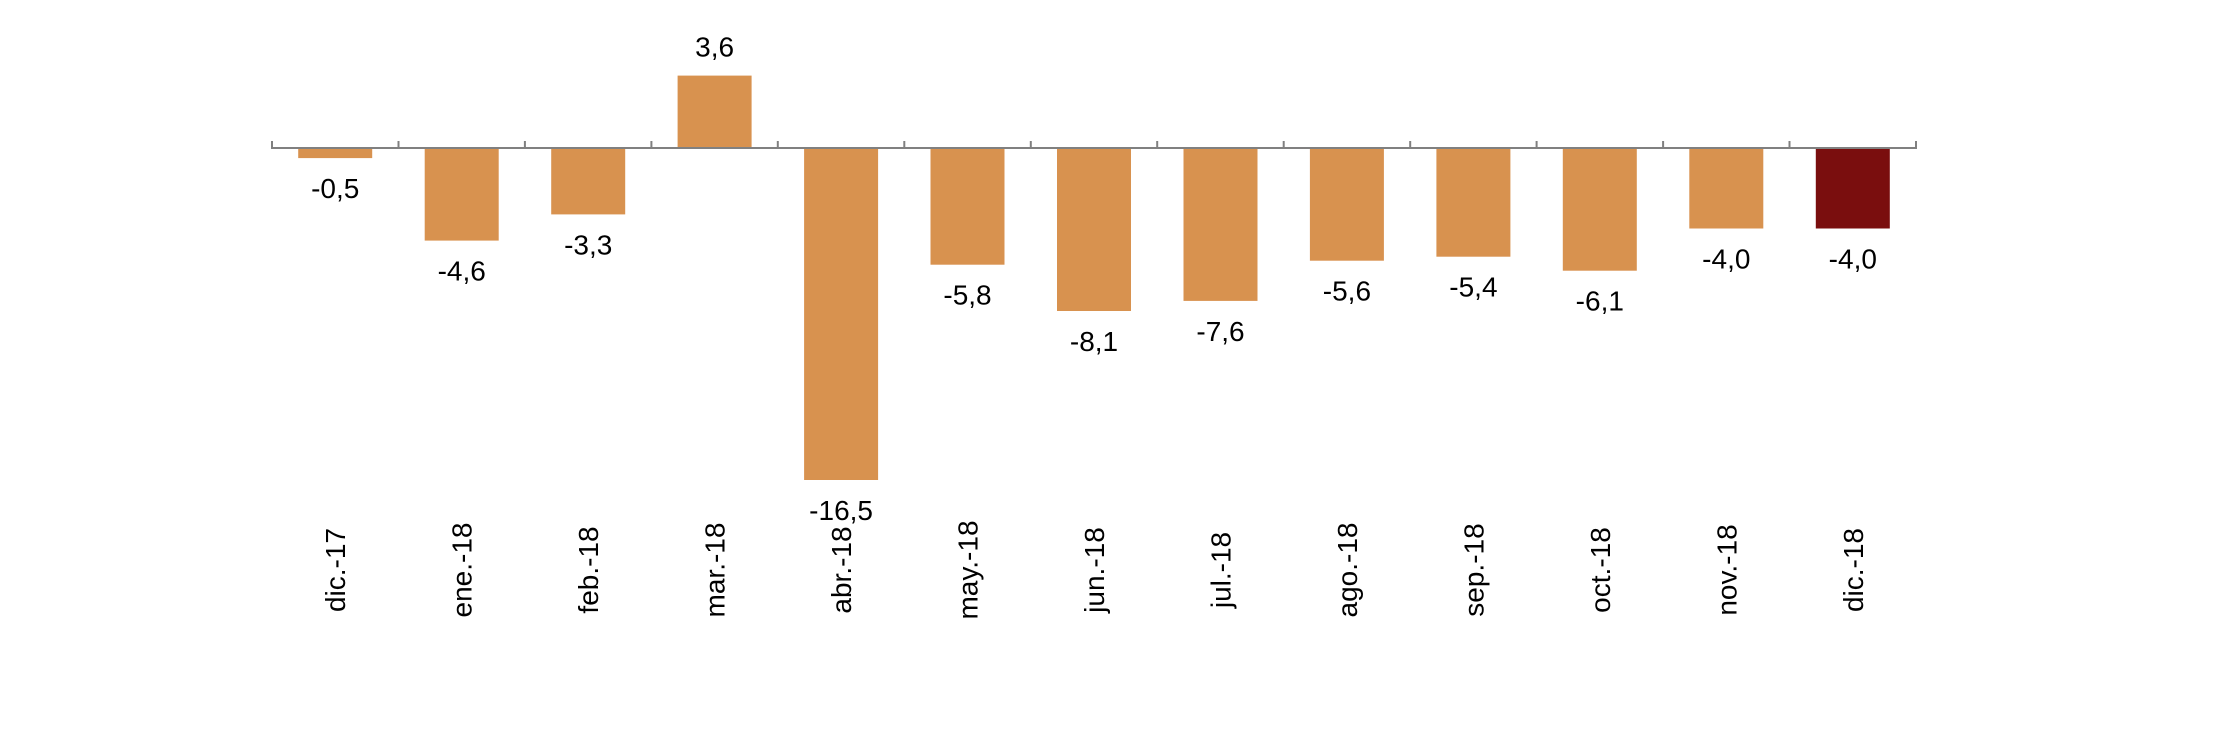  I want to click on bar-feb.-18, so click(588, 181).